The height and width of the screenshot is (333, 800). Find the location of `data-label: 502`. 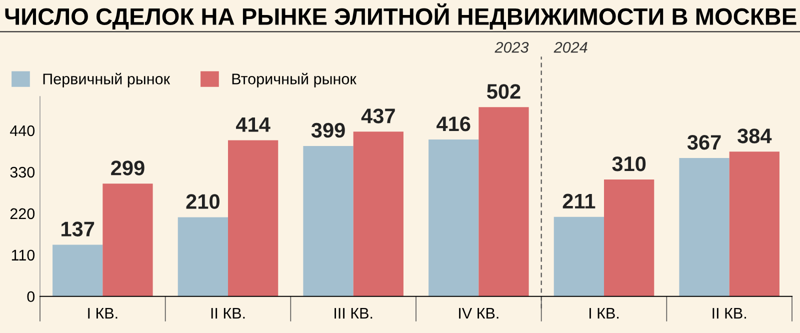

data-label: 502 is located at coordinates (503, 91).